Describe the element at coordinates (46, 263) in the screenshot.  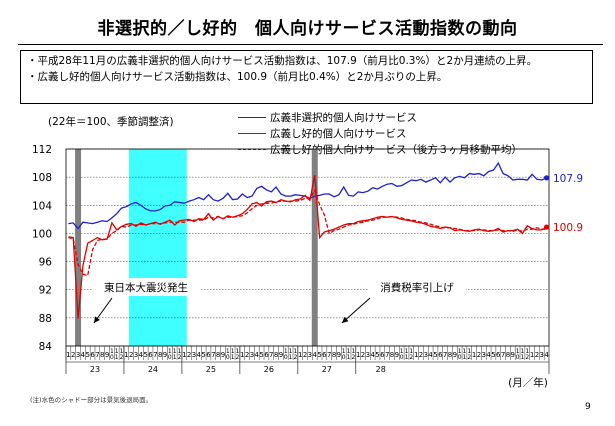
I see `y-tick-label: 96` at that location.